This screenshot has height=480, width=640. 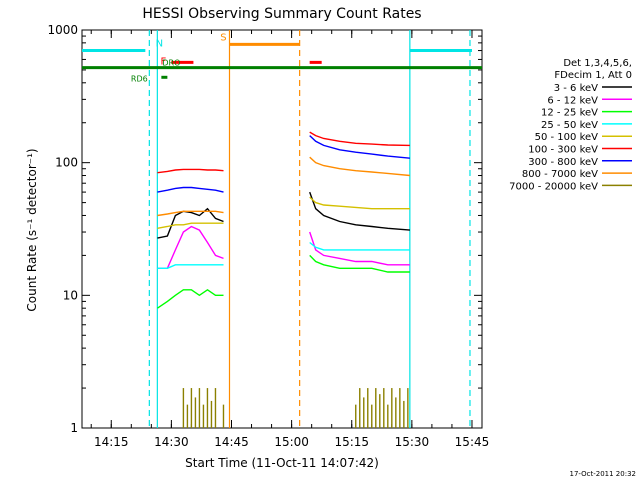 What do you see at coordinates (74, 428) in the screenshot?
I see `y-tick-label: 1` at bounding box center [74, 428].